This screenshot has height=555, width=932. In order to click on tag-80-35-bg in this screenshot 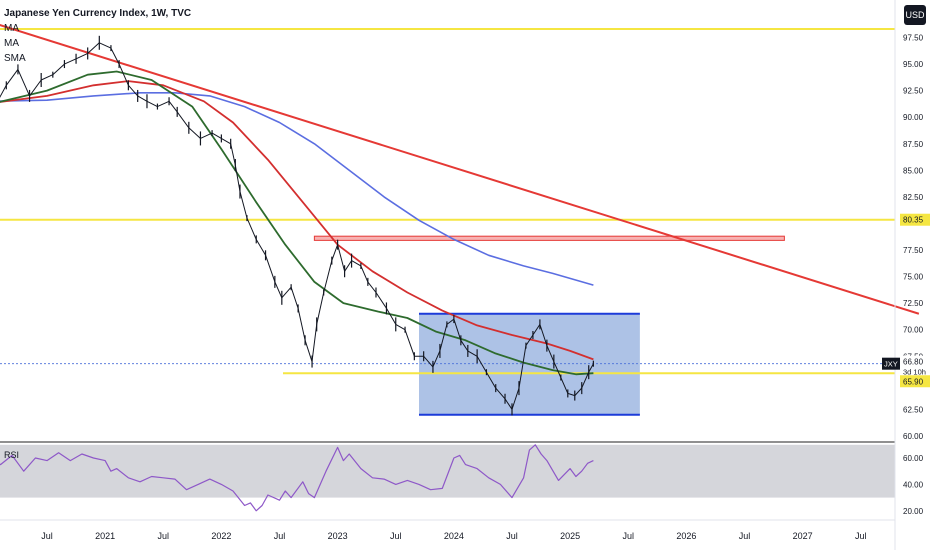, I will do `click(915, 219)`.